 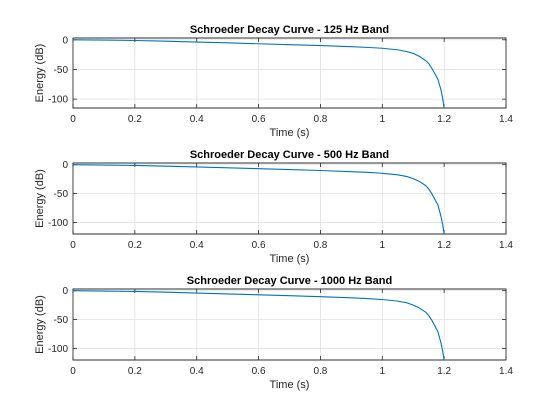 I want to click on chart-title: Schroeder Decay Curve - 1000 Hz Band, so click(x=289, y=281).